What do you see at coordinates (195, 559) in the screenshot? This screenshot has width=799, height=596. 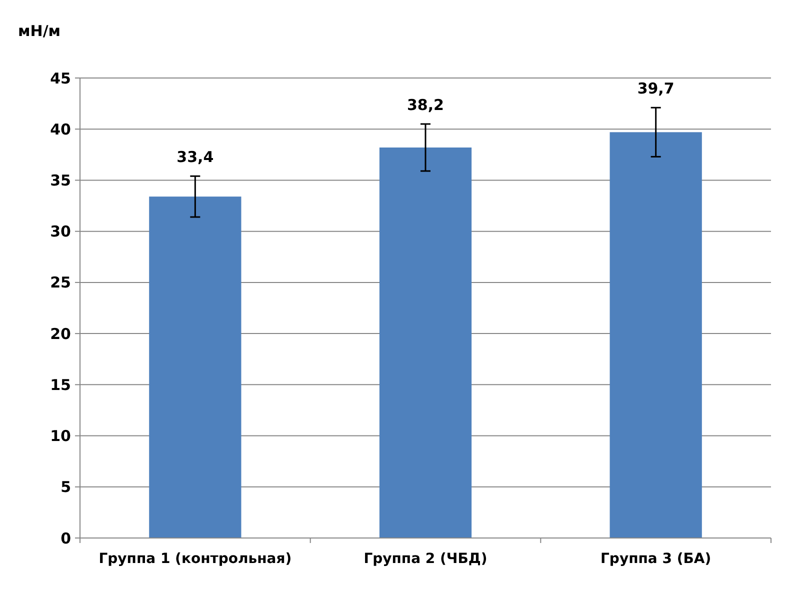 I see `x-tick-label: Группа 1 (контрольная)` at bounding box center [195, 559].